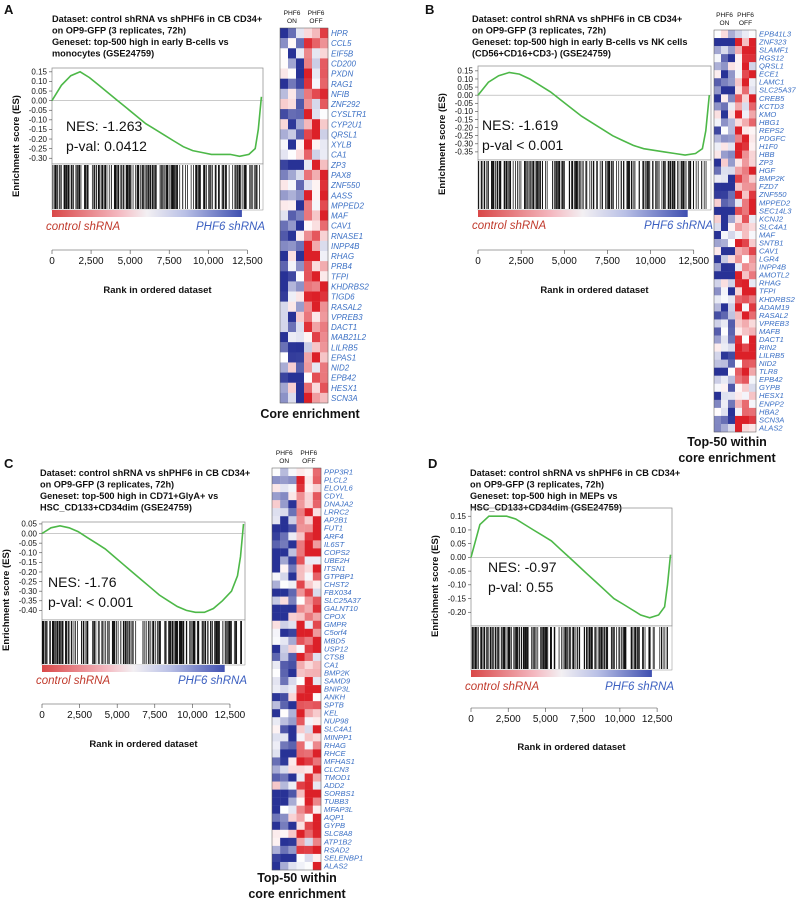 The width and height of the screenshot is (800, 902). What do you see at coordinates (335, 865) in the screenshot?
I see `gene-label: ALAS2` at bounding box center [335, 865].